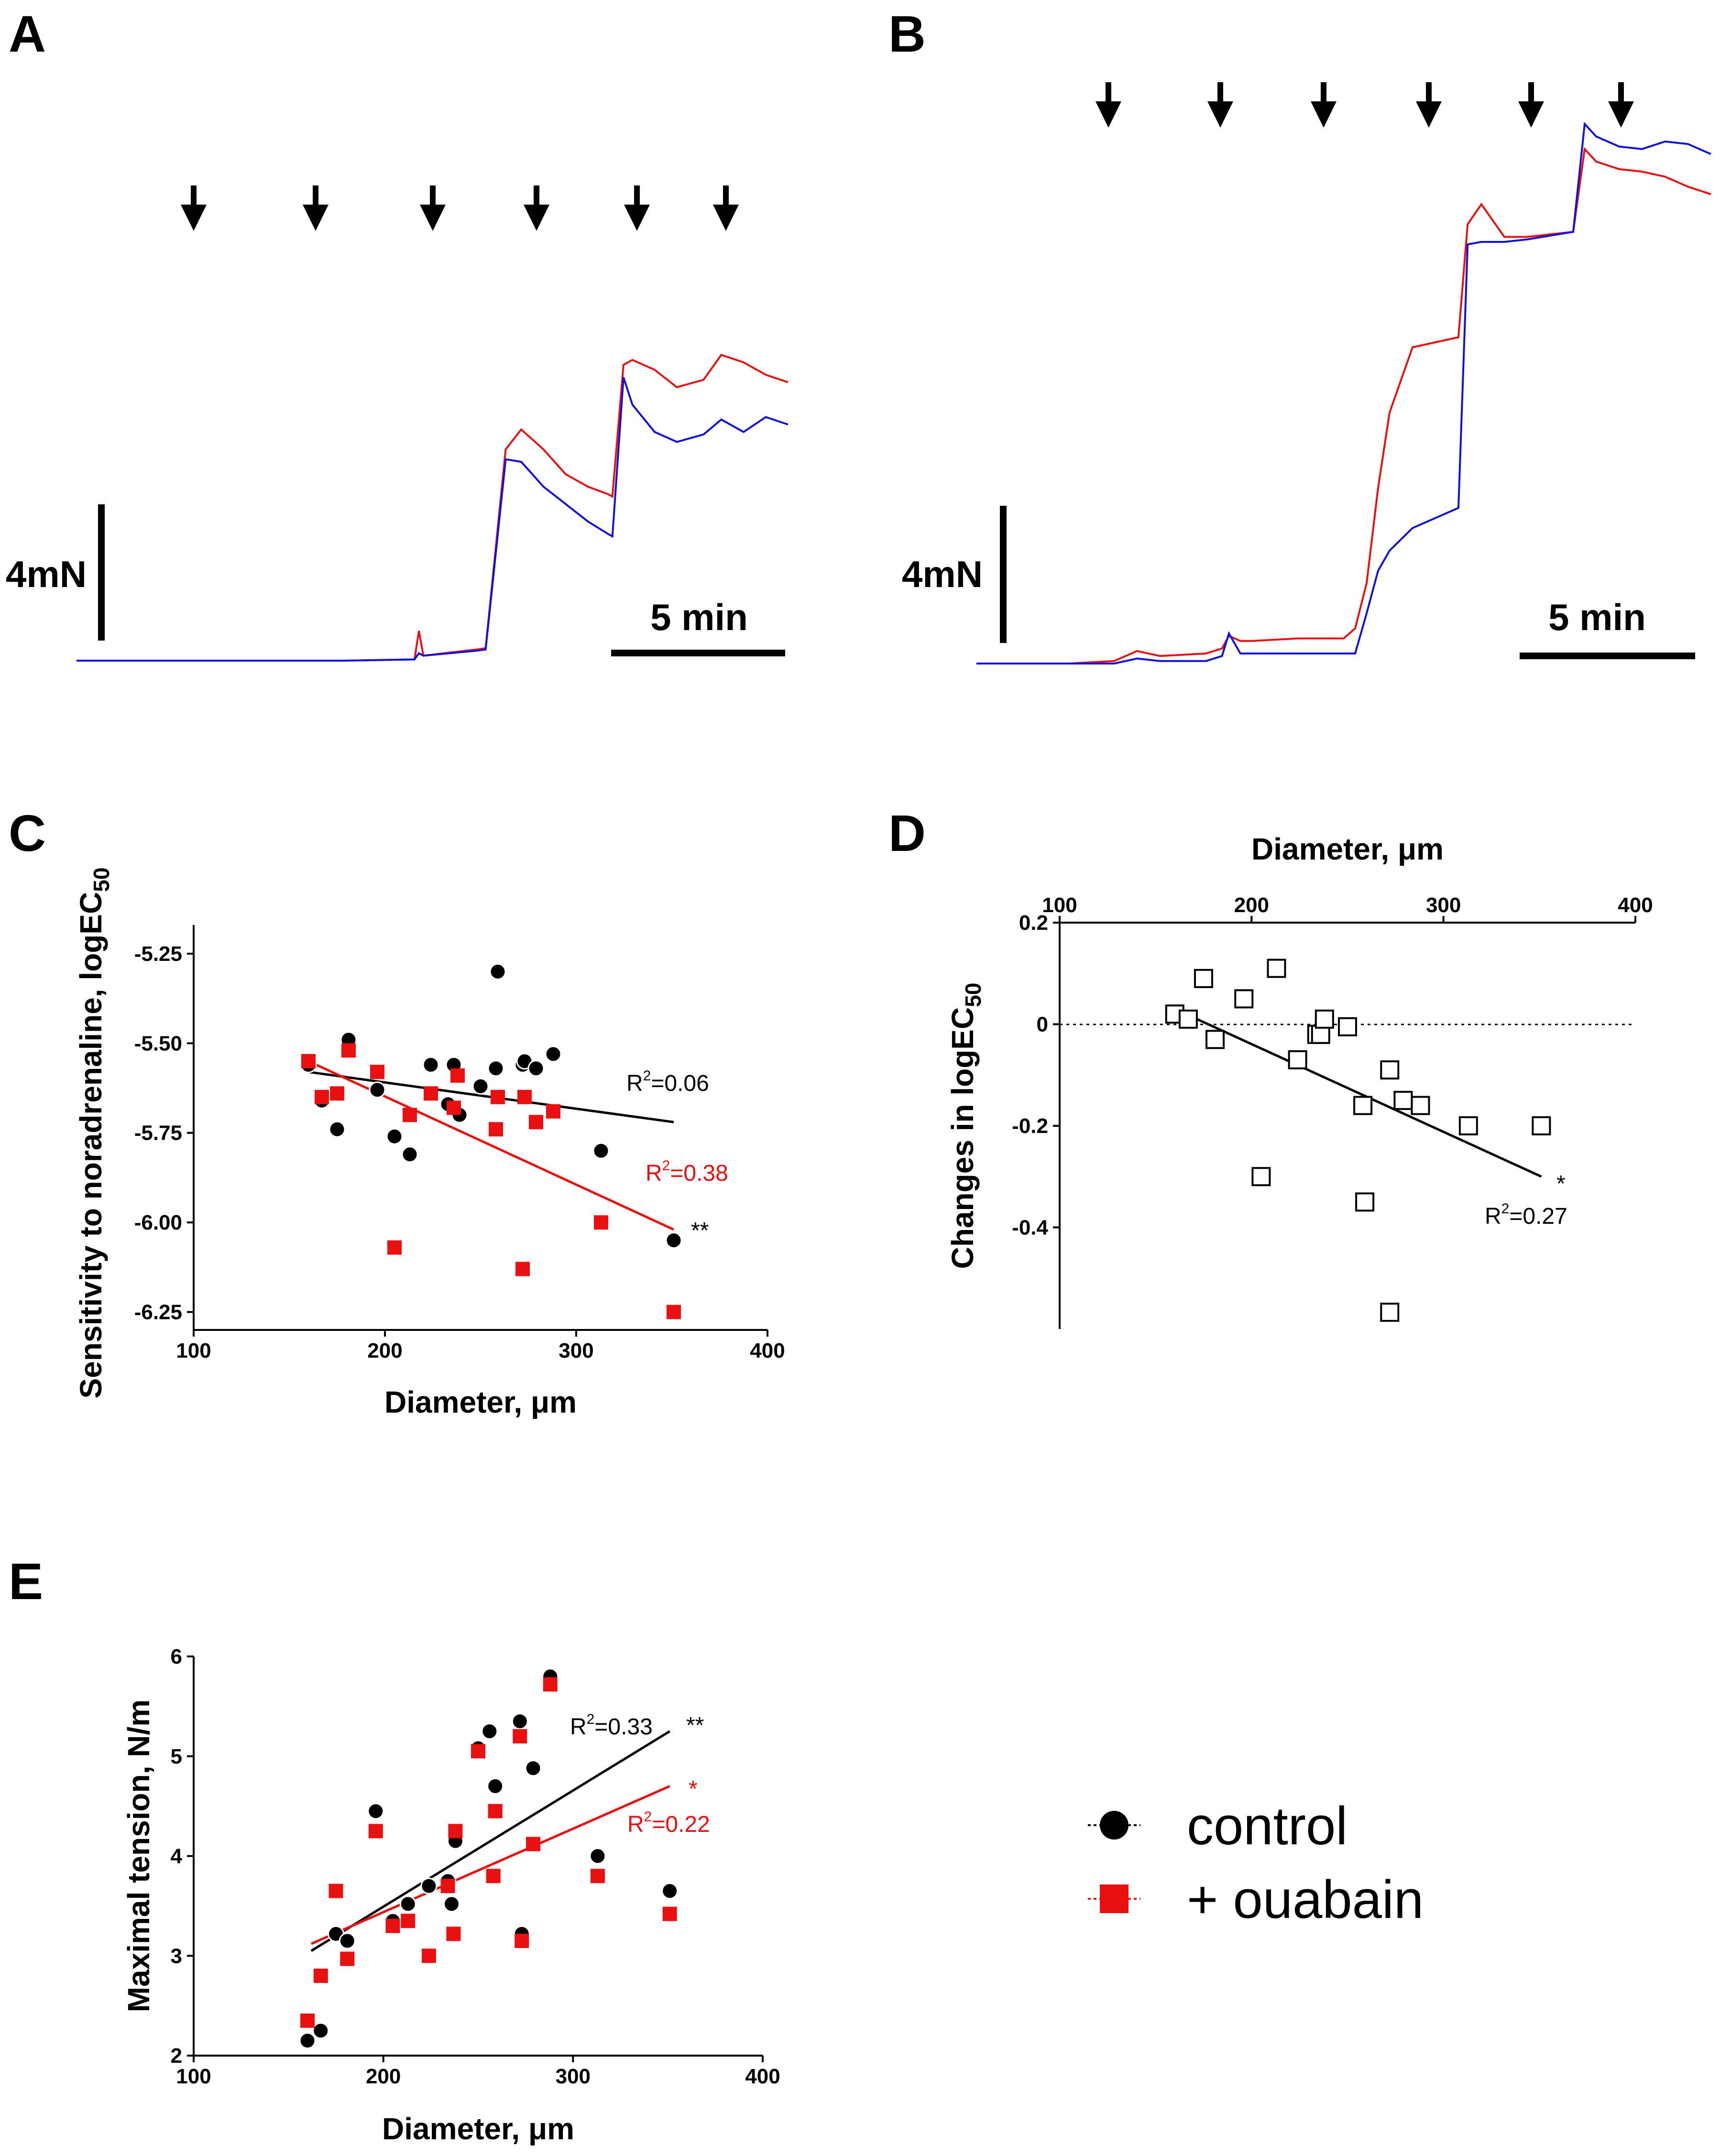  What do you see at coordinates (699, 1173) in the screenshot?
I see `r2-c-ouabain-value: =0.38` at bounding box center [699, 1173].